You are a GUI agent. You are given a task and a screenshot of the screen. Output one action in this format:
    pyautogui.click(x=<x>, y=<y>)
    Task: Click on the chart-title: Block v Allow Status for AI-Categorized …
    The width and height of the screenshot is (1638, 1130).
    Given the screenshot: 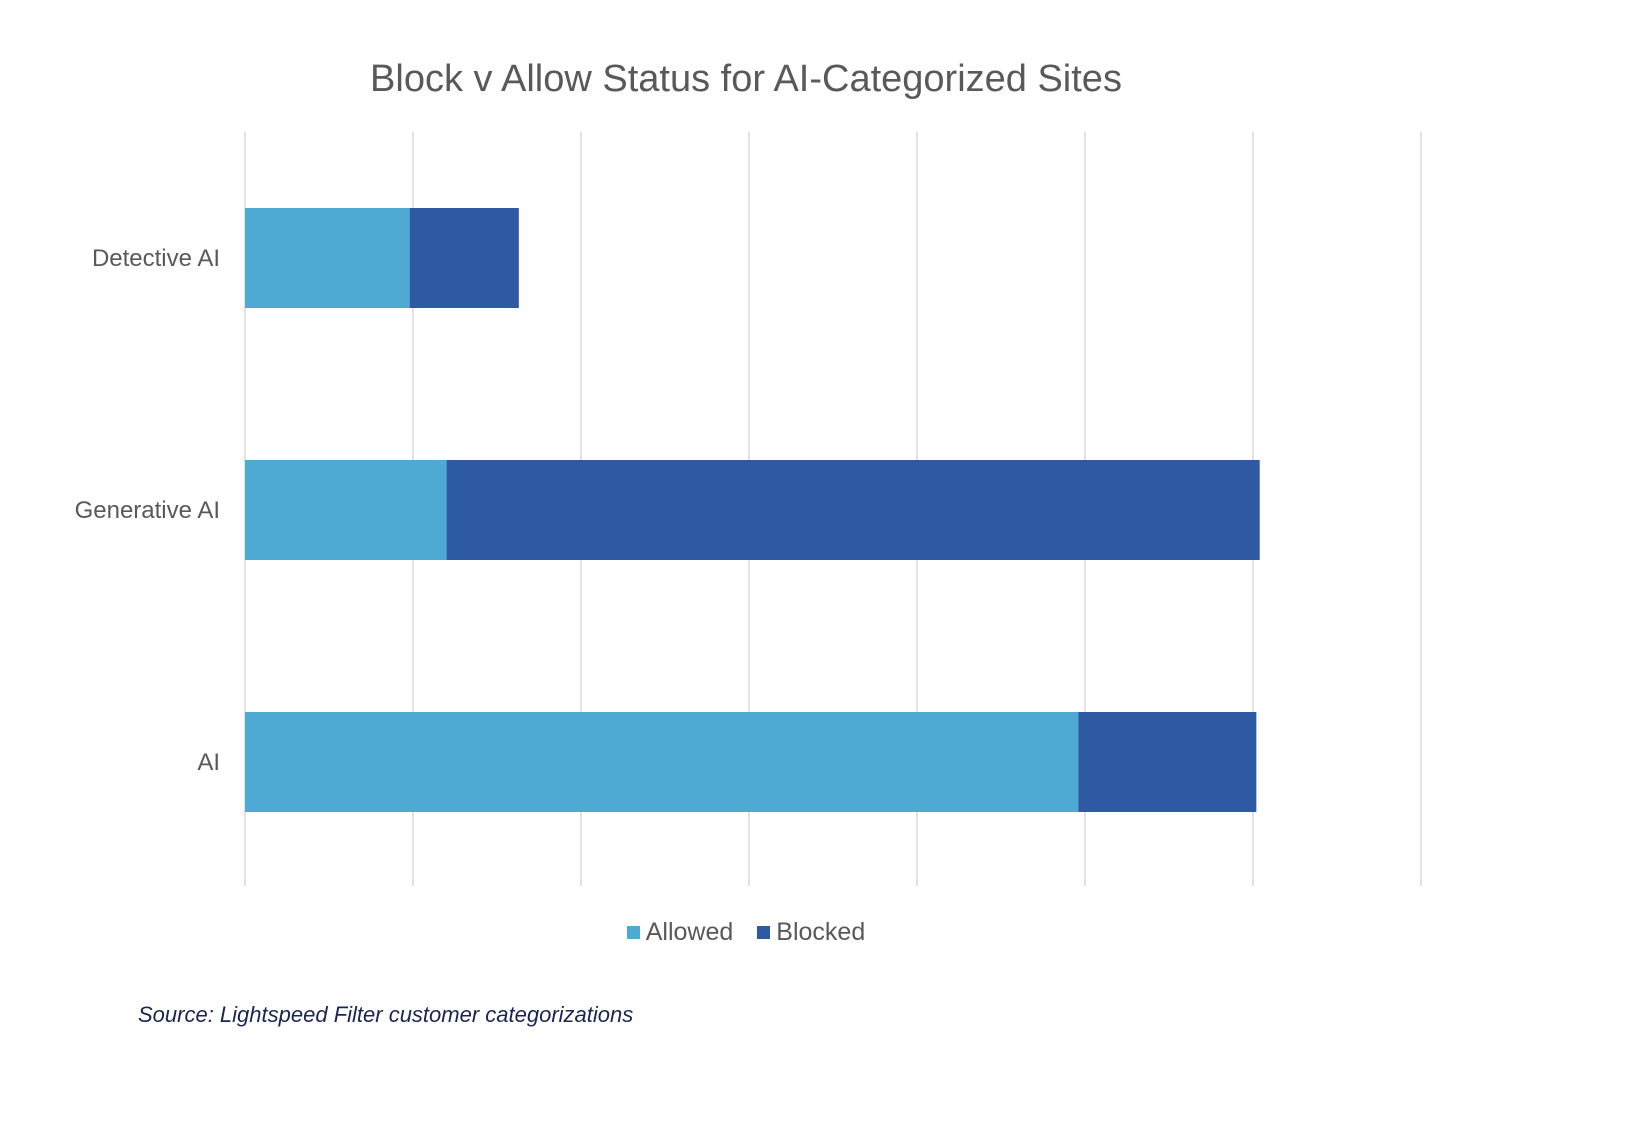 What is the action you would take?
    pyautogui.click(x=746, y=79)
    